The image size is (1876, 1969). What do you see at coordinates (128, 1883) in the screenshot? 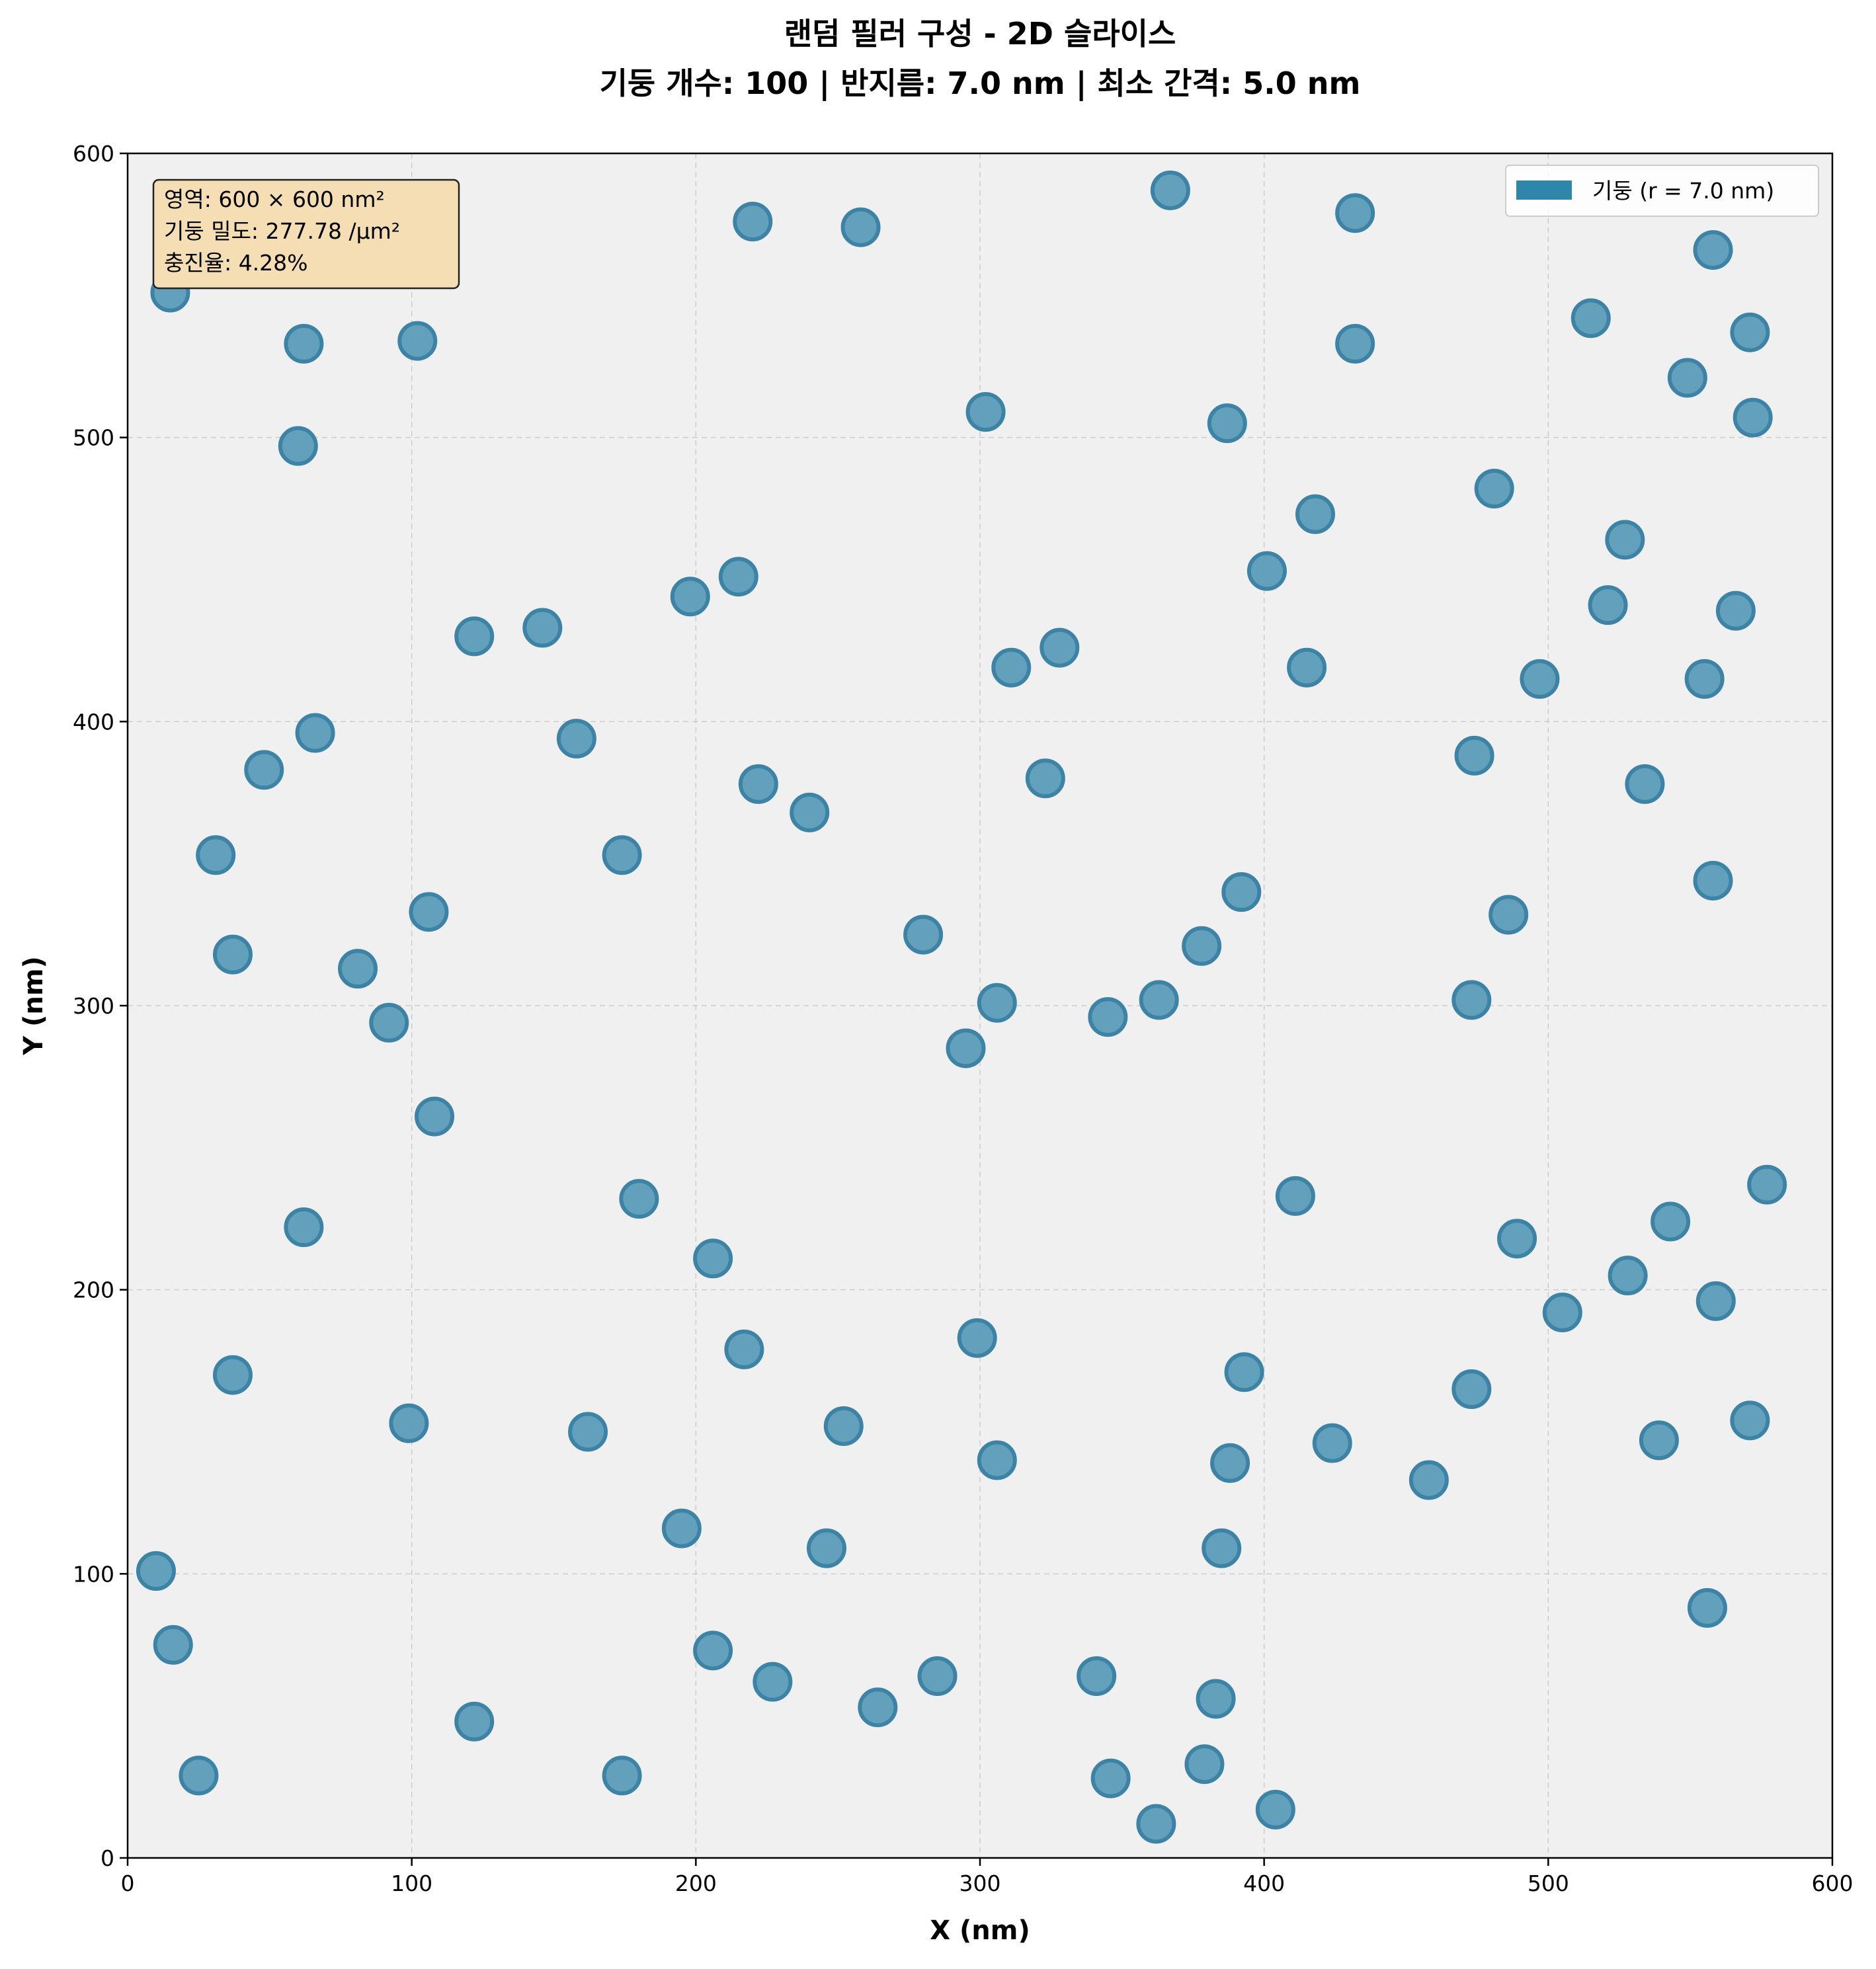
I see `x-tick-label-0: 0` at bounding box center [128, 1883].